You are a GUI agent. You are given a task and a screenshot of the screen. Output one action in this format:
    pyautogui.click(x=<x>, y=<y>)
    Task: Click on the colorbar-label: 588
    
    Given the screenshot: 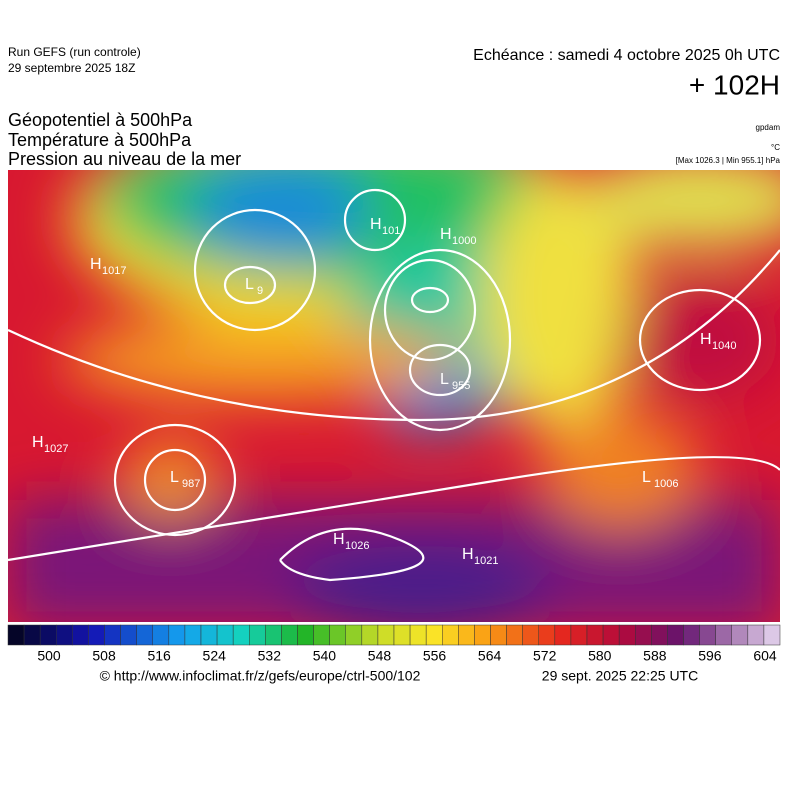 What is the action you would take?
    pyautogui.click(x=655, y=656)
    